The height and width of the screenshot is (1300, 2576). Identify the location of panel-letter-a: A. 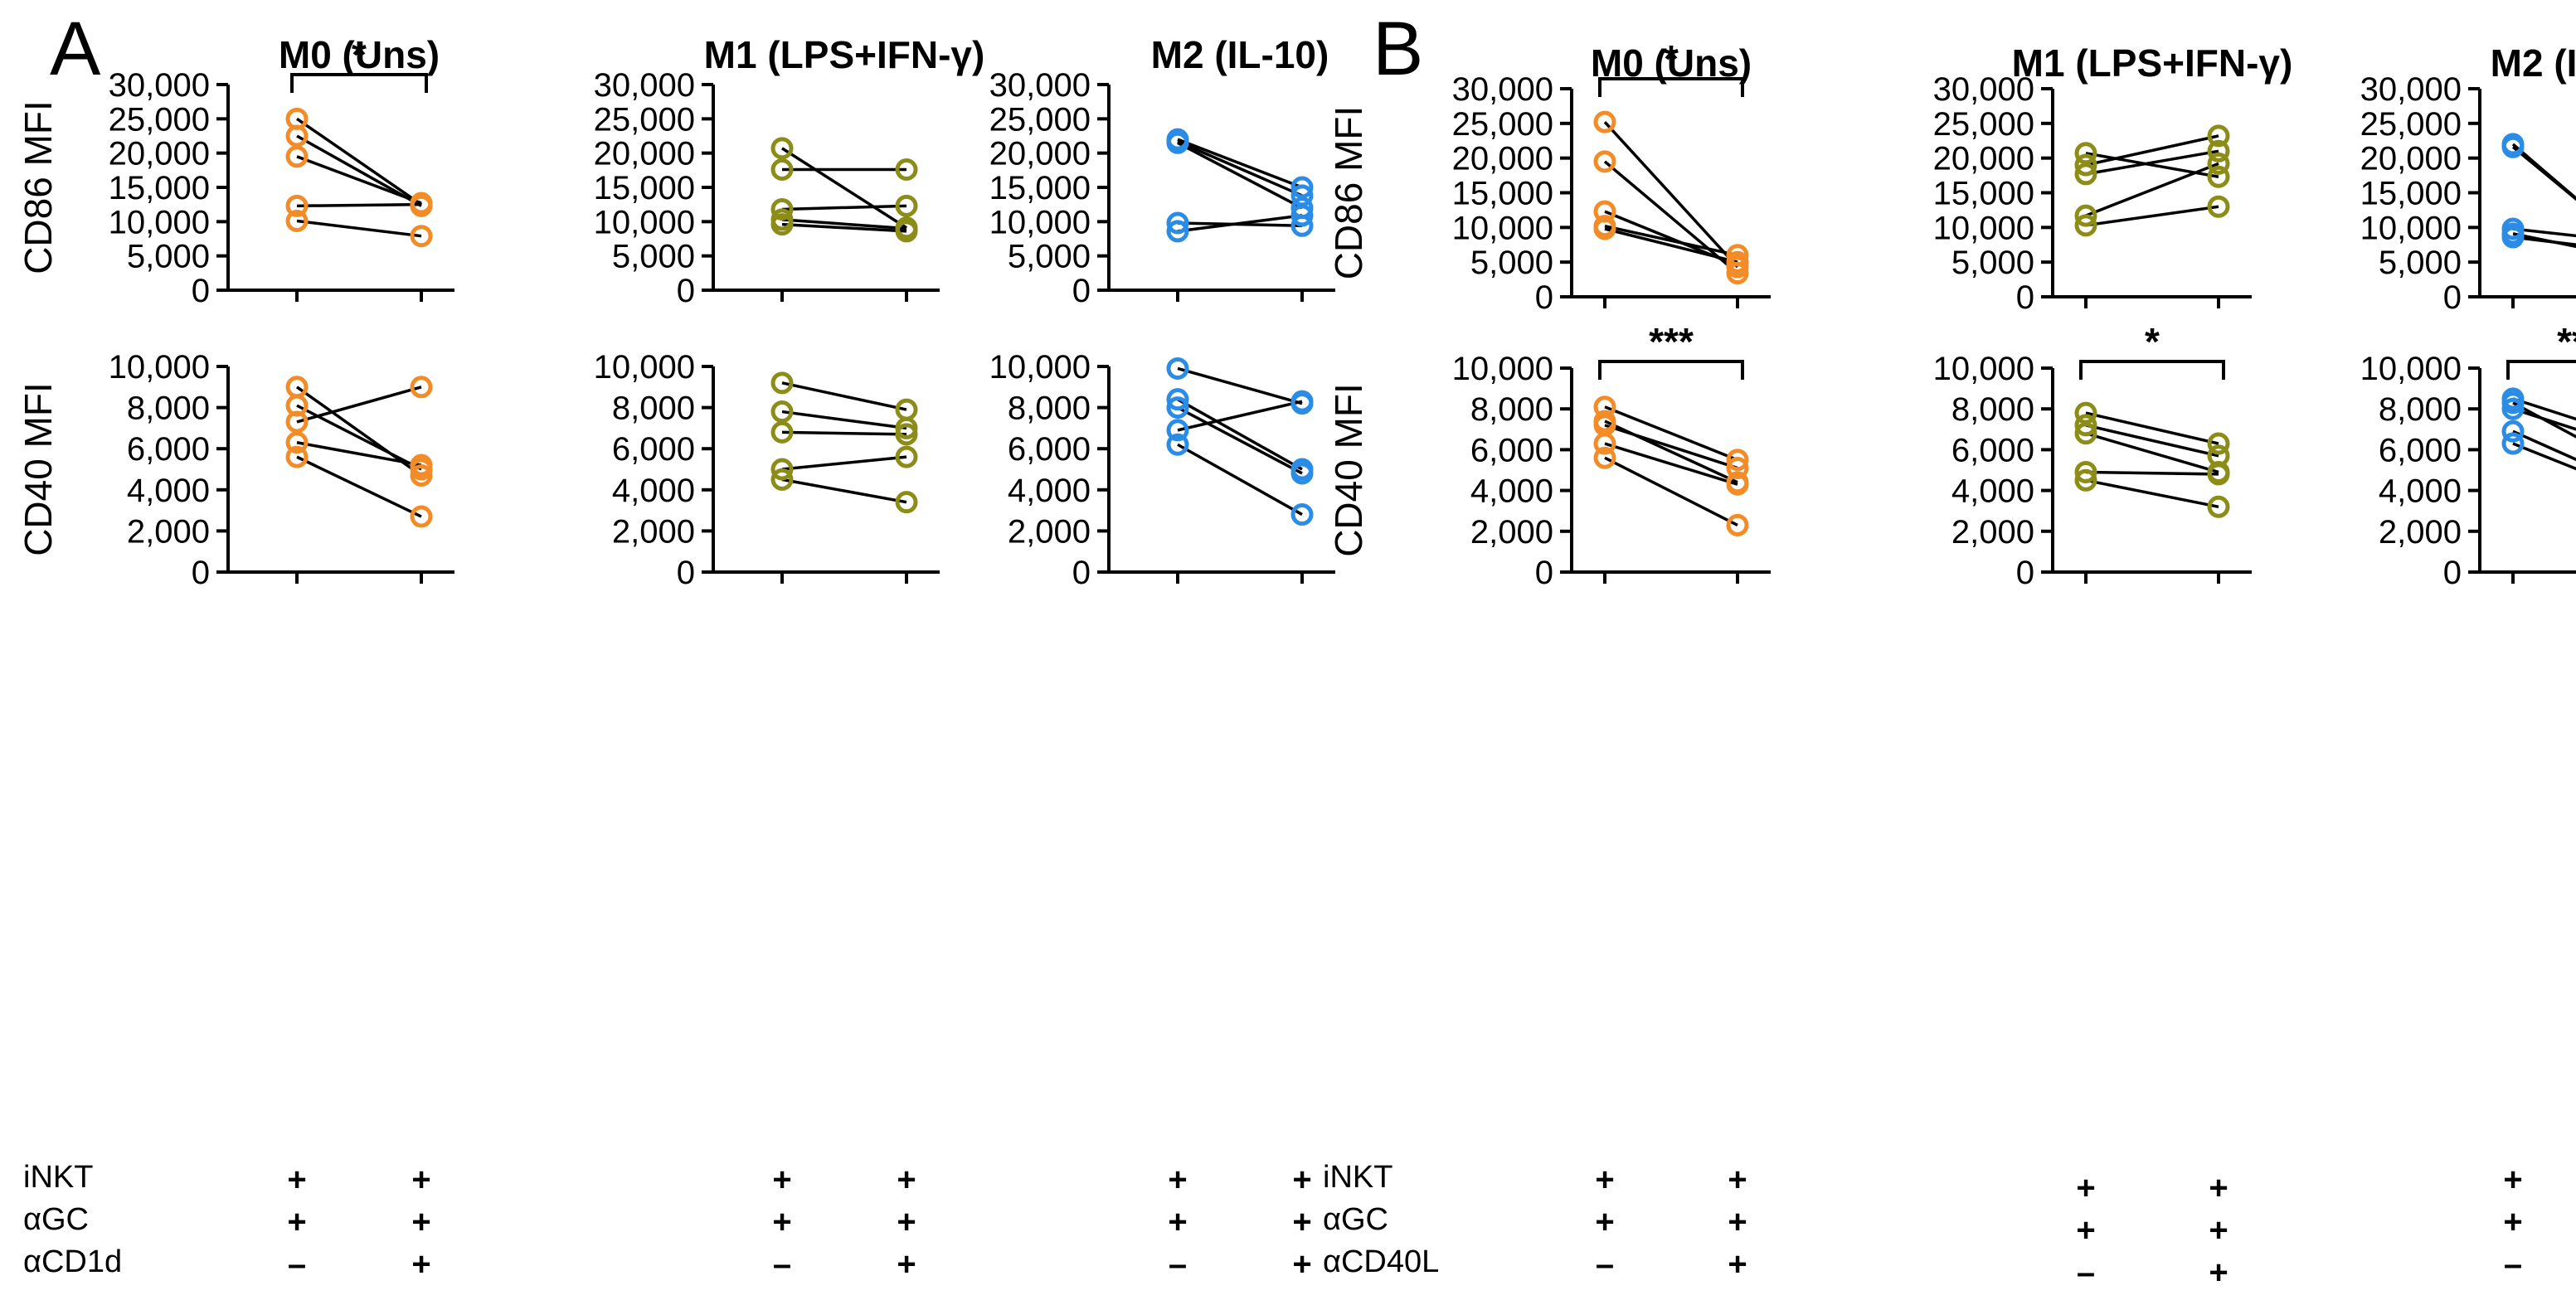
(76, 49).